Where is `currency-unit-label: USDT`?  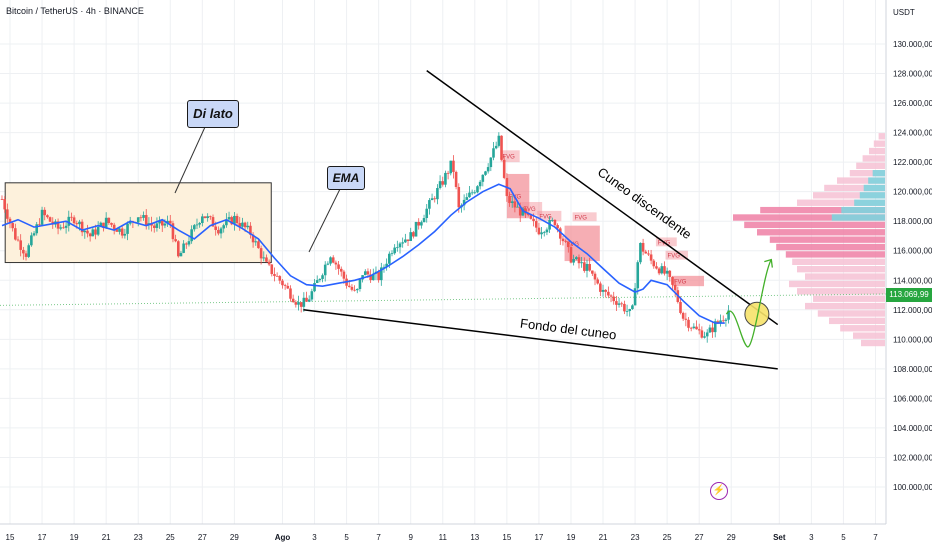
currency-unit-label: USDT is located at coordinates (904, 12).